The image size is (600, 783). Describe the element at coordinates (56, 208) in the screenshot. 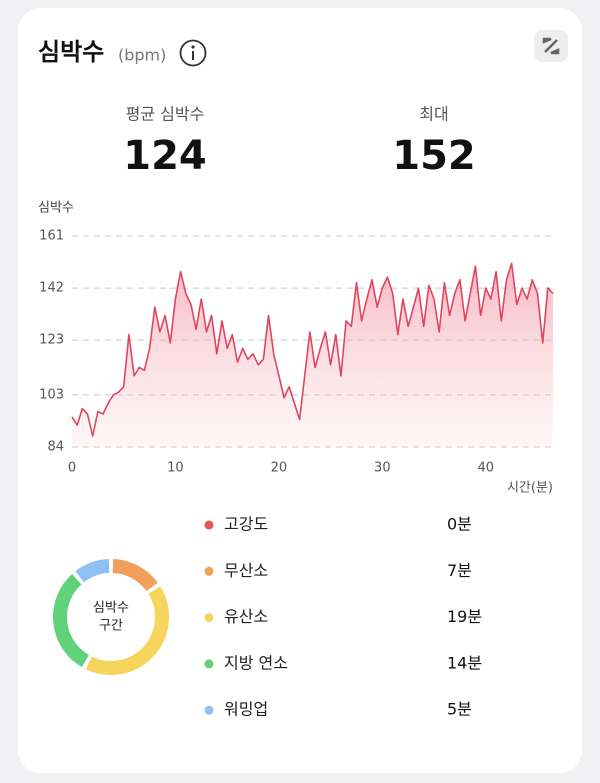

I see `y-axis-label: 심박수` at that location.